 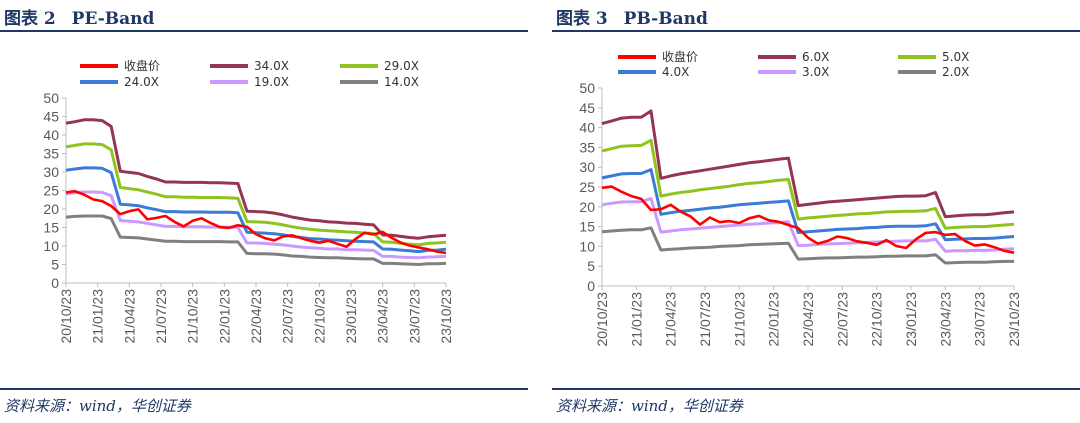 I want to click on legend-label: 24.0X, so click(x=141, y=82).